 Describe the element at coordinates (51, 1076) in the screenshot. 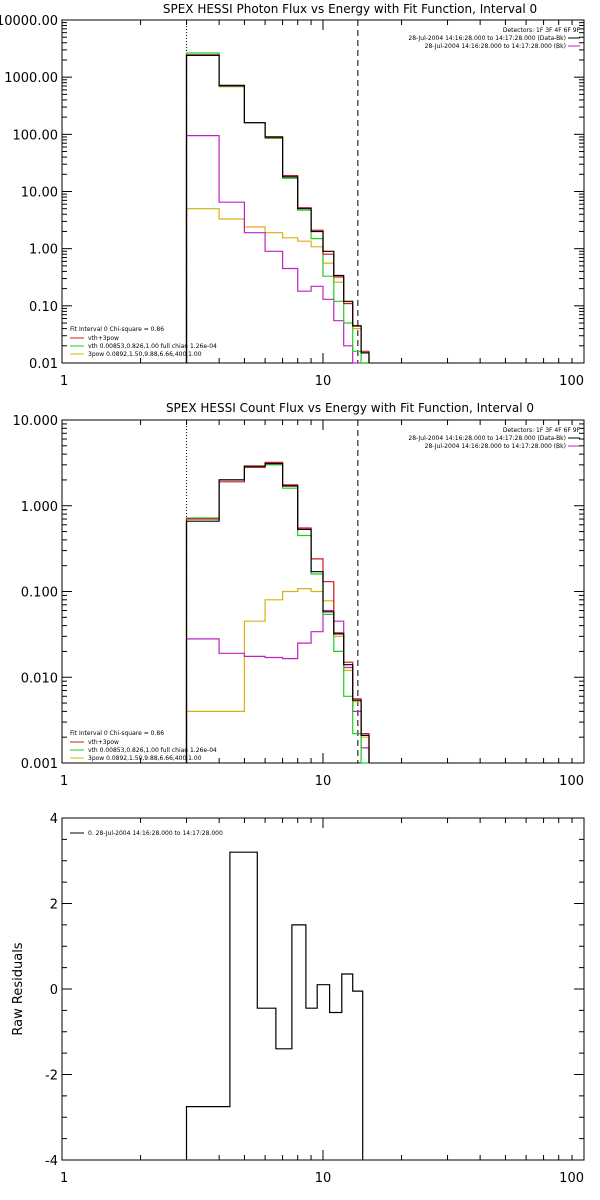

I see `y-tick-label: -2` at that location.